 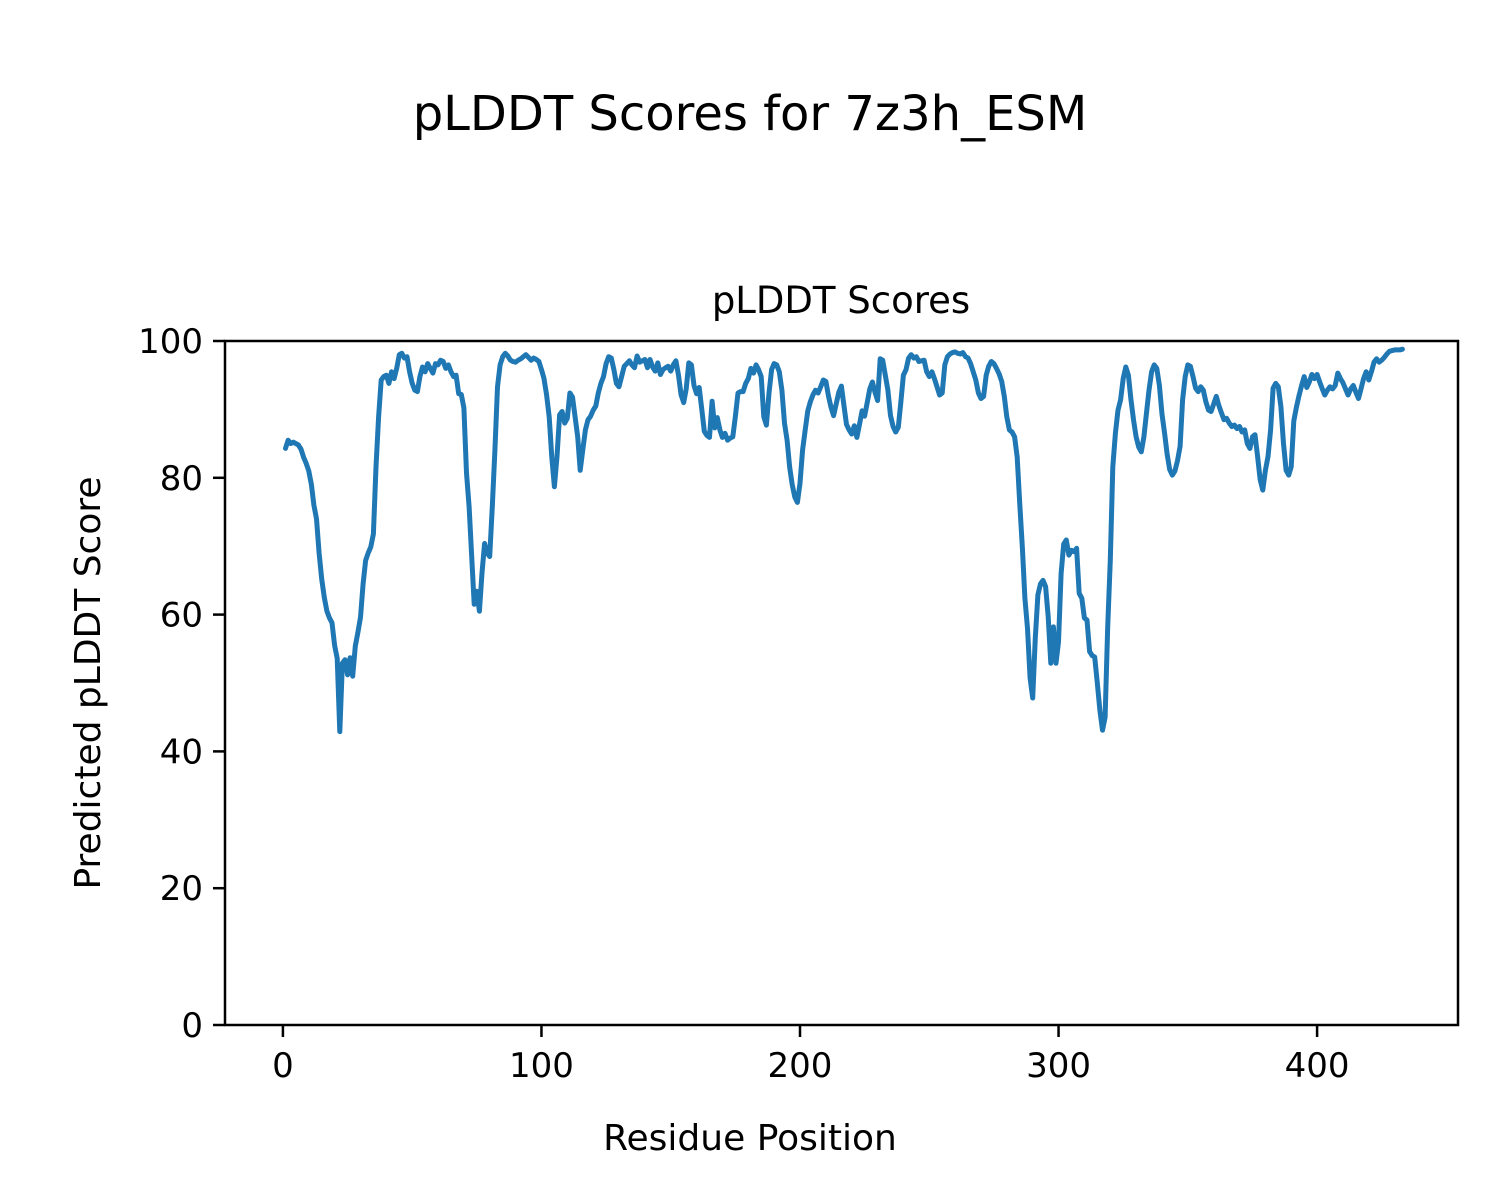 I want to click on x-tick-label: 100, so click(x=541, y=1066).